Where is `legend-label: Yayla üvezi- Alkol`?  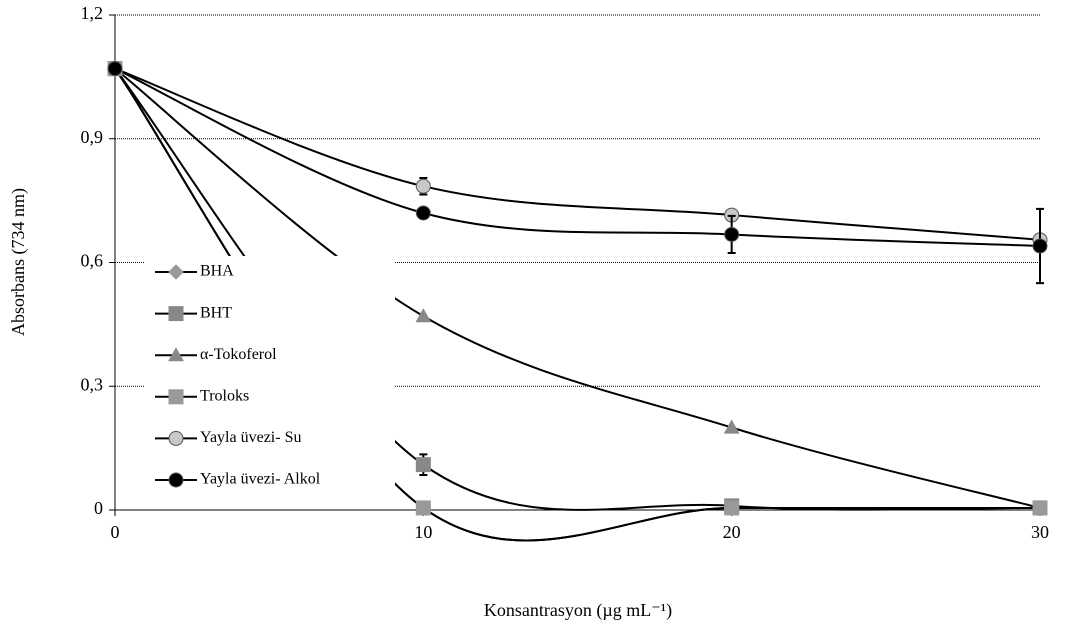
legend-label: Yayla üvezi- Alkol is located at coordinates (260, 479).